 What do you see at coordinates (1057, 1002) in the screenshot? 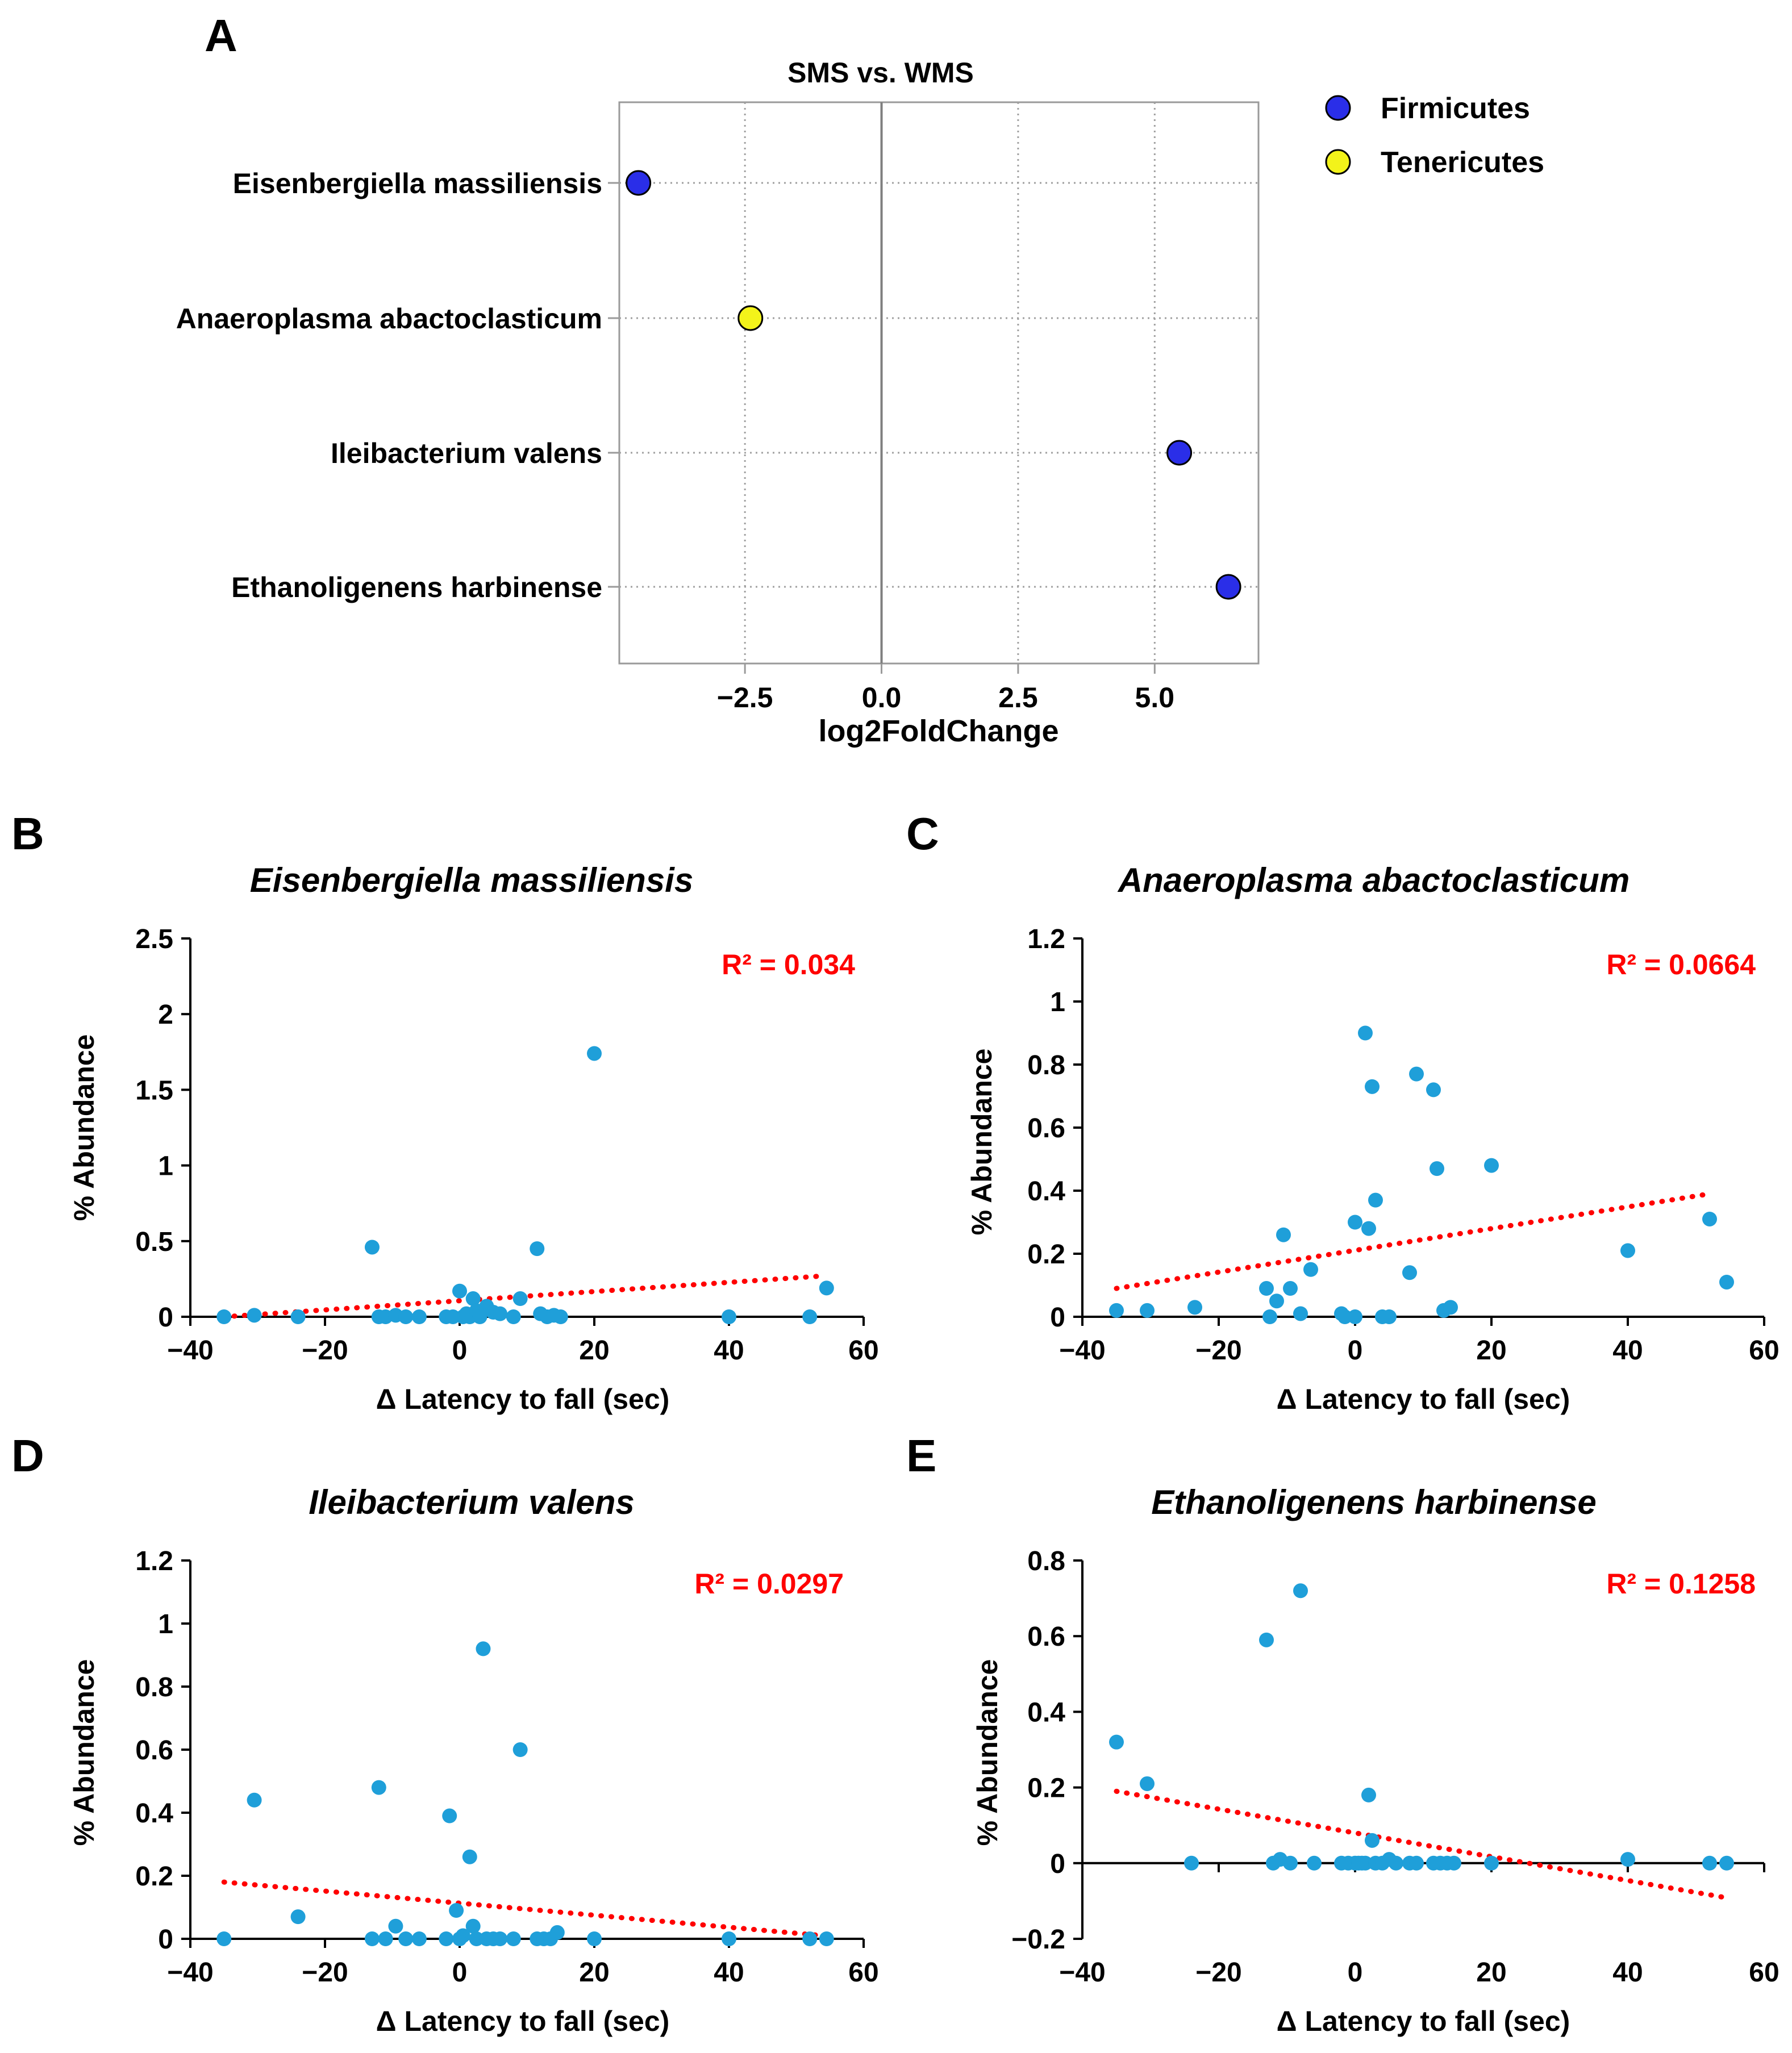
I see `panel-c-y-tick-label: 1` at bounding box center [1057, 1002].